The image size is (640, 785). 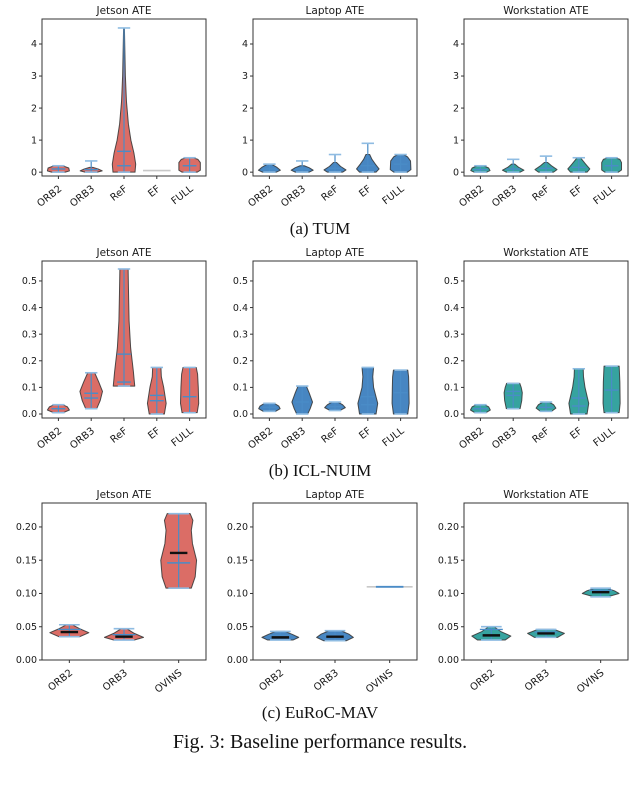 What do you see at coordinates (320, 742) in the screenshot?
I see `figure-caption: Fig. 3: Baseline performance results.` at bounding box center [320, 742].